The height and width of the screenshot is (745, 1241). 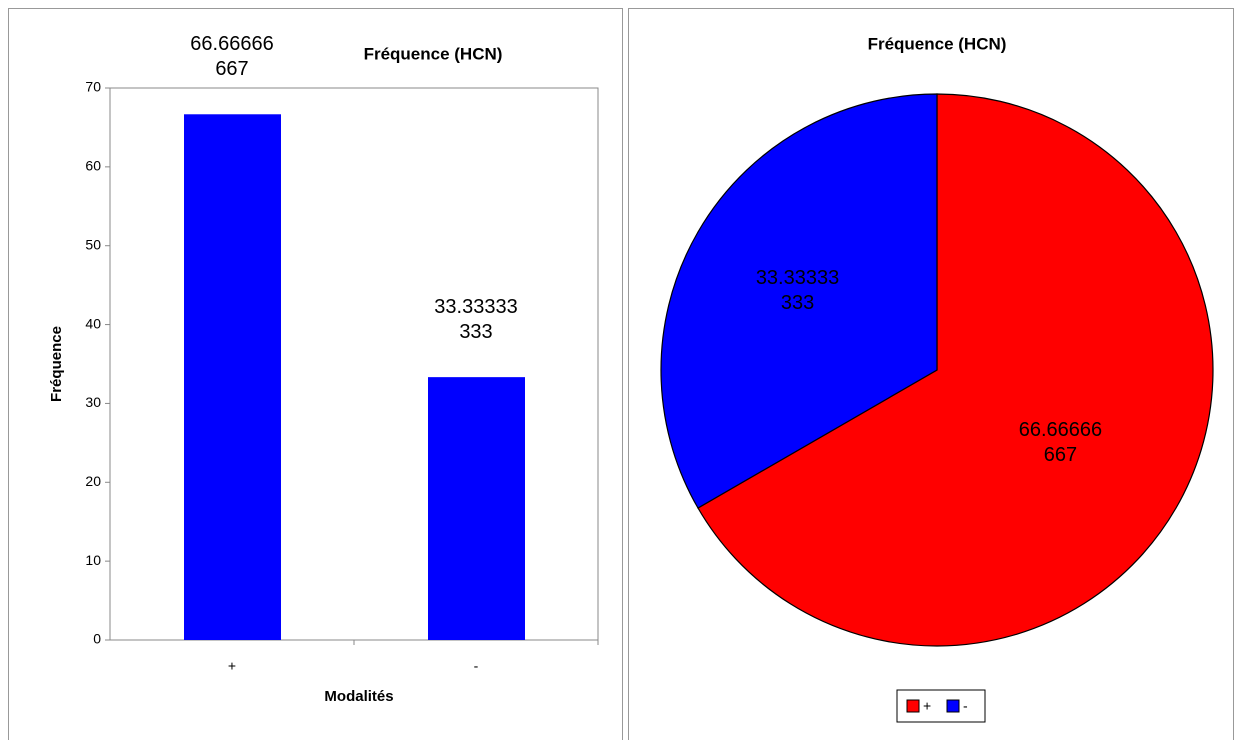 I want to click on x-tick-label: -, so click(x=476, y=666).